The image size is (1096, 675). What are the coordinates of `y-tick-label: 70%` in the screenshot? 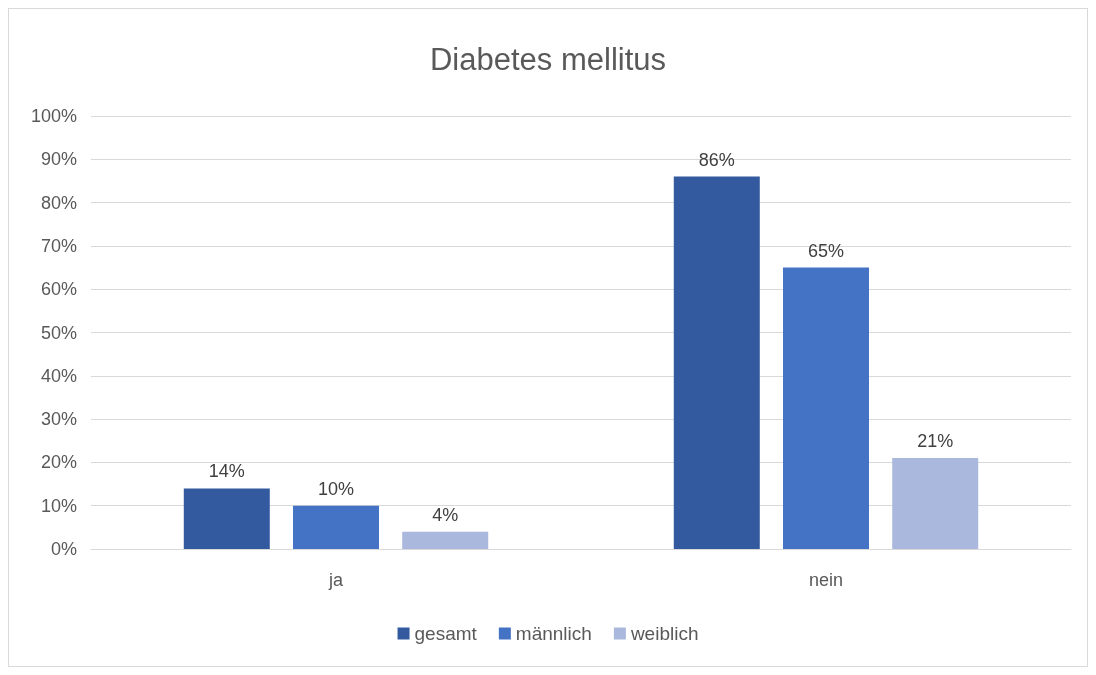 It's located at (58, 245).